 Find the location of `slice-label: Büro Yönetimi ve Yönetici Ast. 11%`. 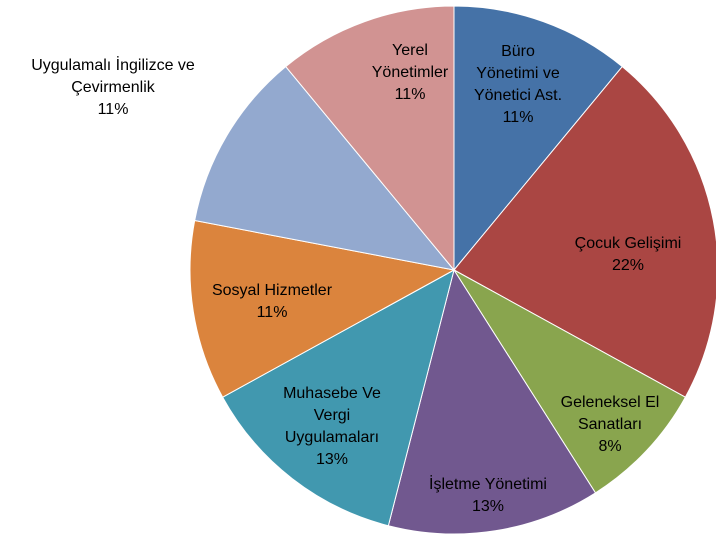

slice-label: Büro Yönetimi ve Yönetici Ast. 11% is located at coordinates (518, 85).